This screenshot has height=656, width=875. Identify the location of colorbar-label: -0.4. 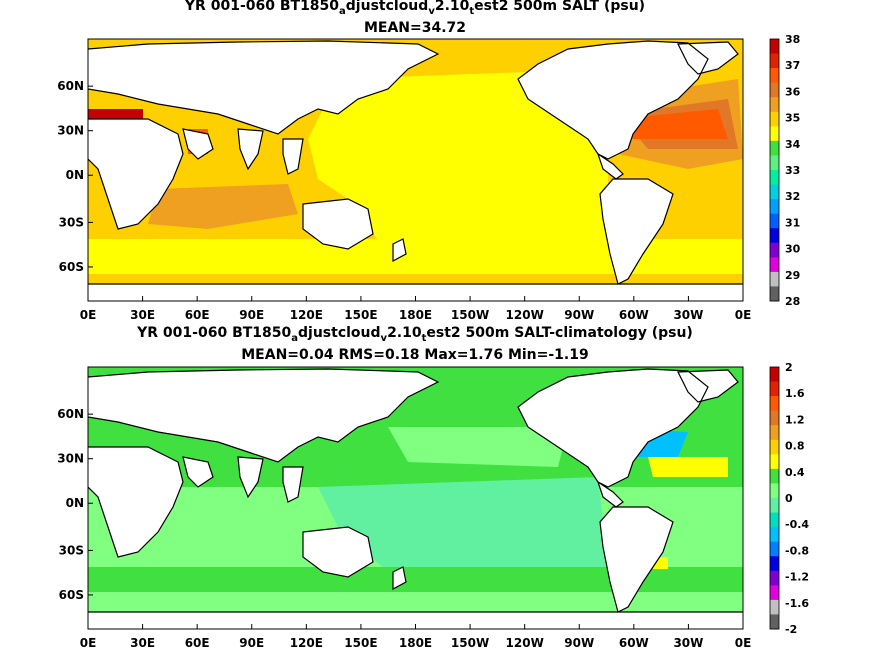
(797, 524).